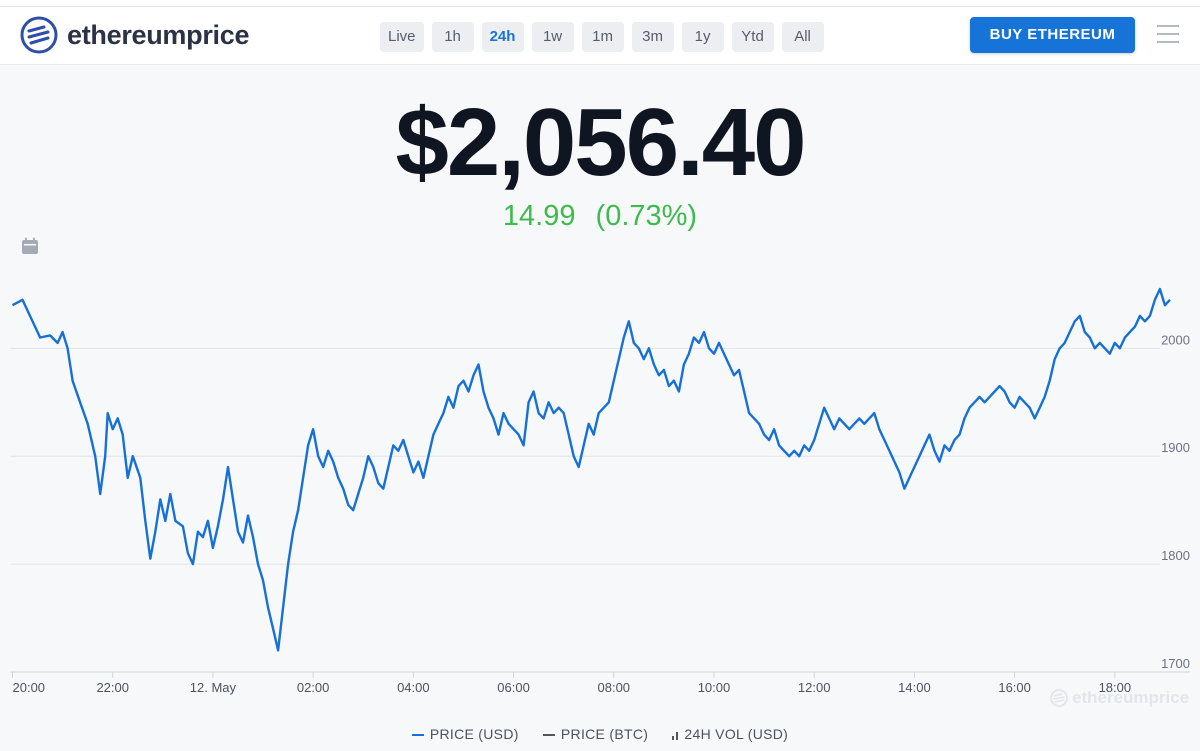 Image resolution: width=1200 pixels, height=751 pixels. Describe the element at coordinates (702, 37) in the screenshot. I see `range-1y-button: 1y` at that location.